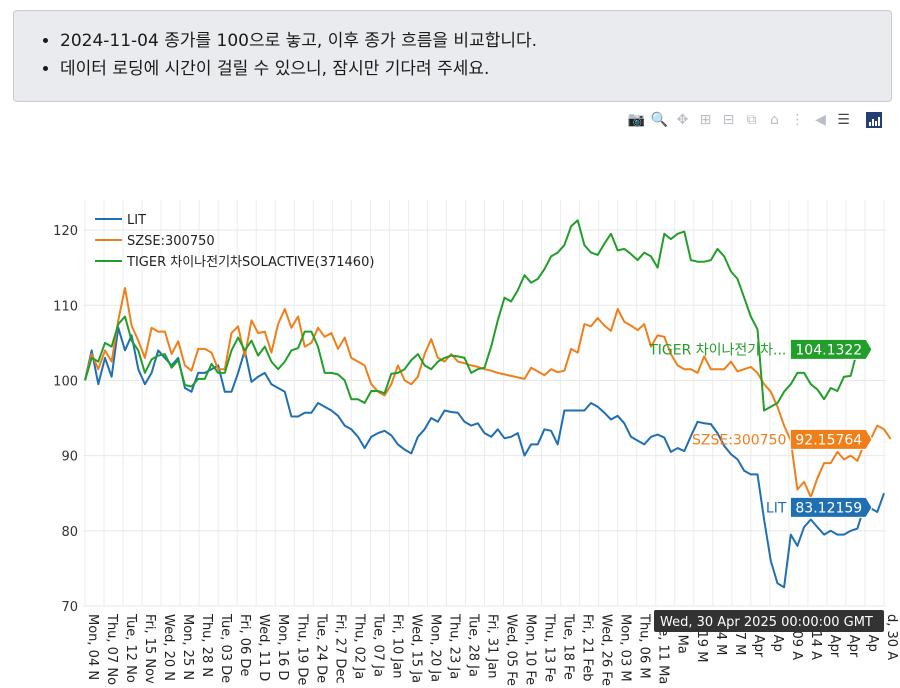  I want to click on camera-icon: 📷, so click(636, 119).